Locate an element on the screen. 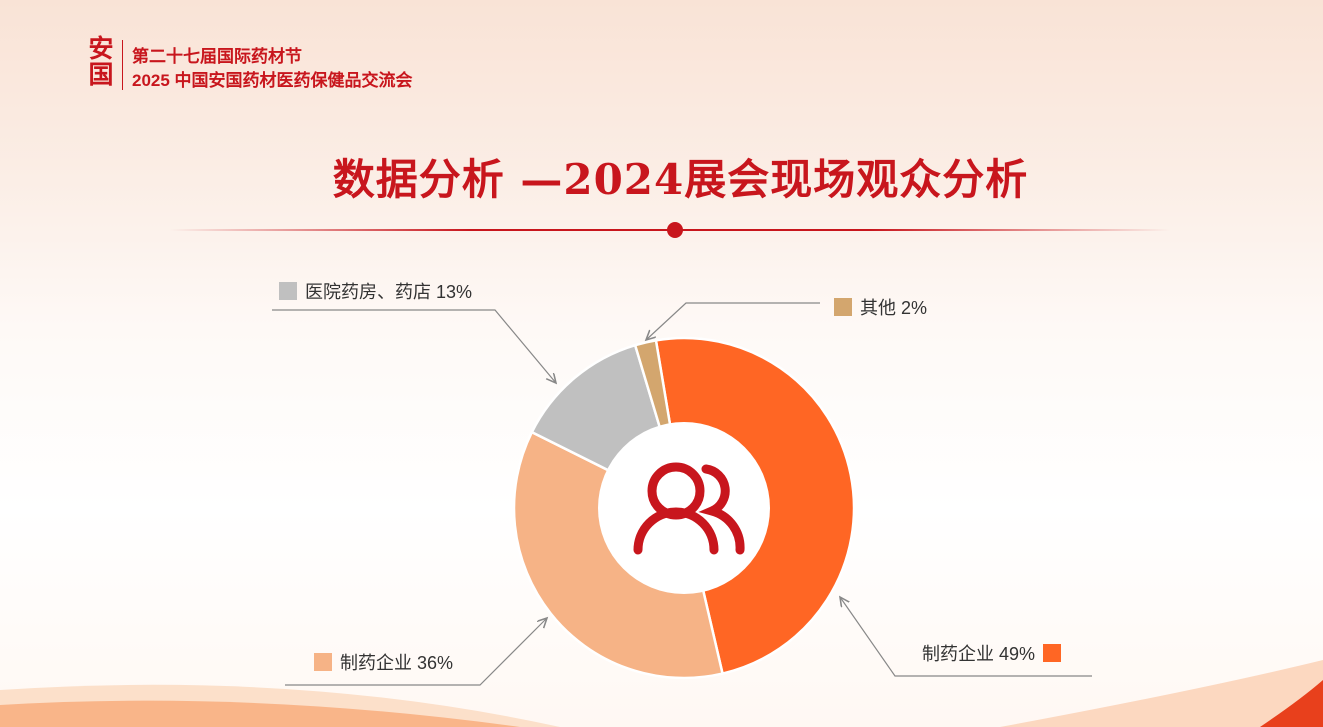 This screenshot has width=1323, height=727. title-divider-dot is located at coordinates (675, 230).